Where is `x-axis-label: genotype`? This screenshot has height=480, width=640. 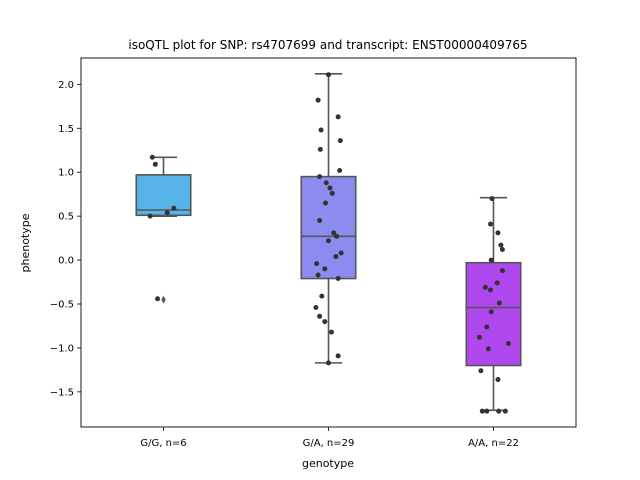 x-axis-label: genotype is located at coordinates (328, 463).